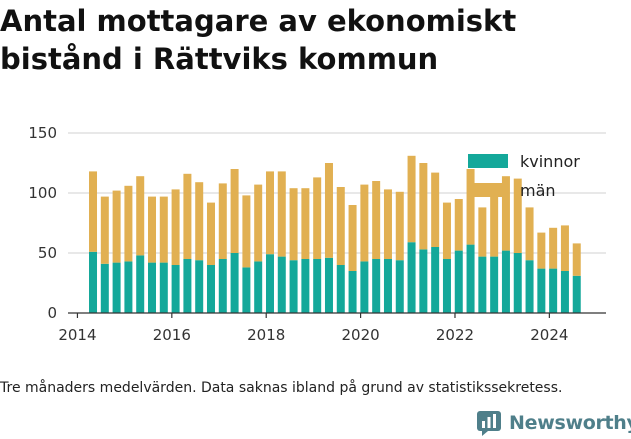 The image size is (631, 439). I want to click on brand: Newsworthy, so click(553, 423).